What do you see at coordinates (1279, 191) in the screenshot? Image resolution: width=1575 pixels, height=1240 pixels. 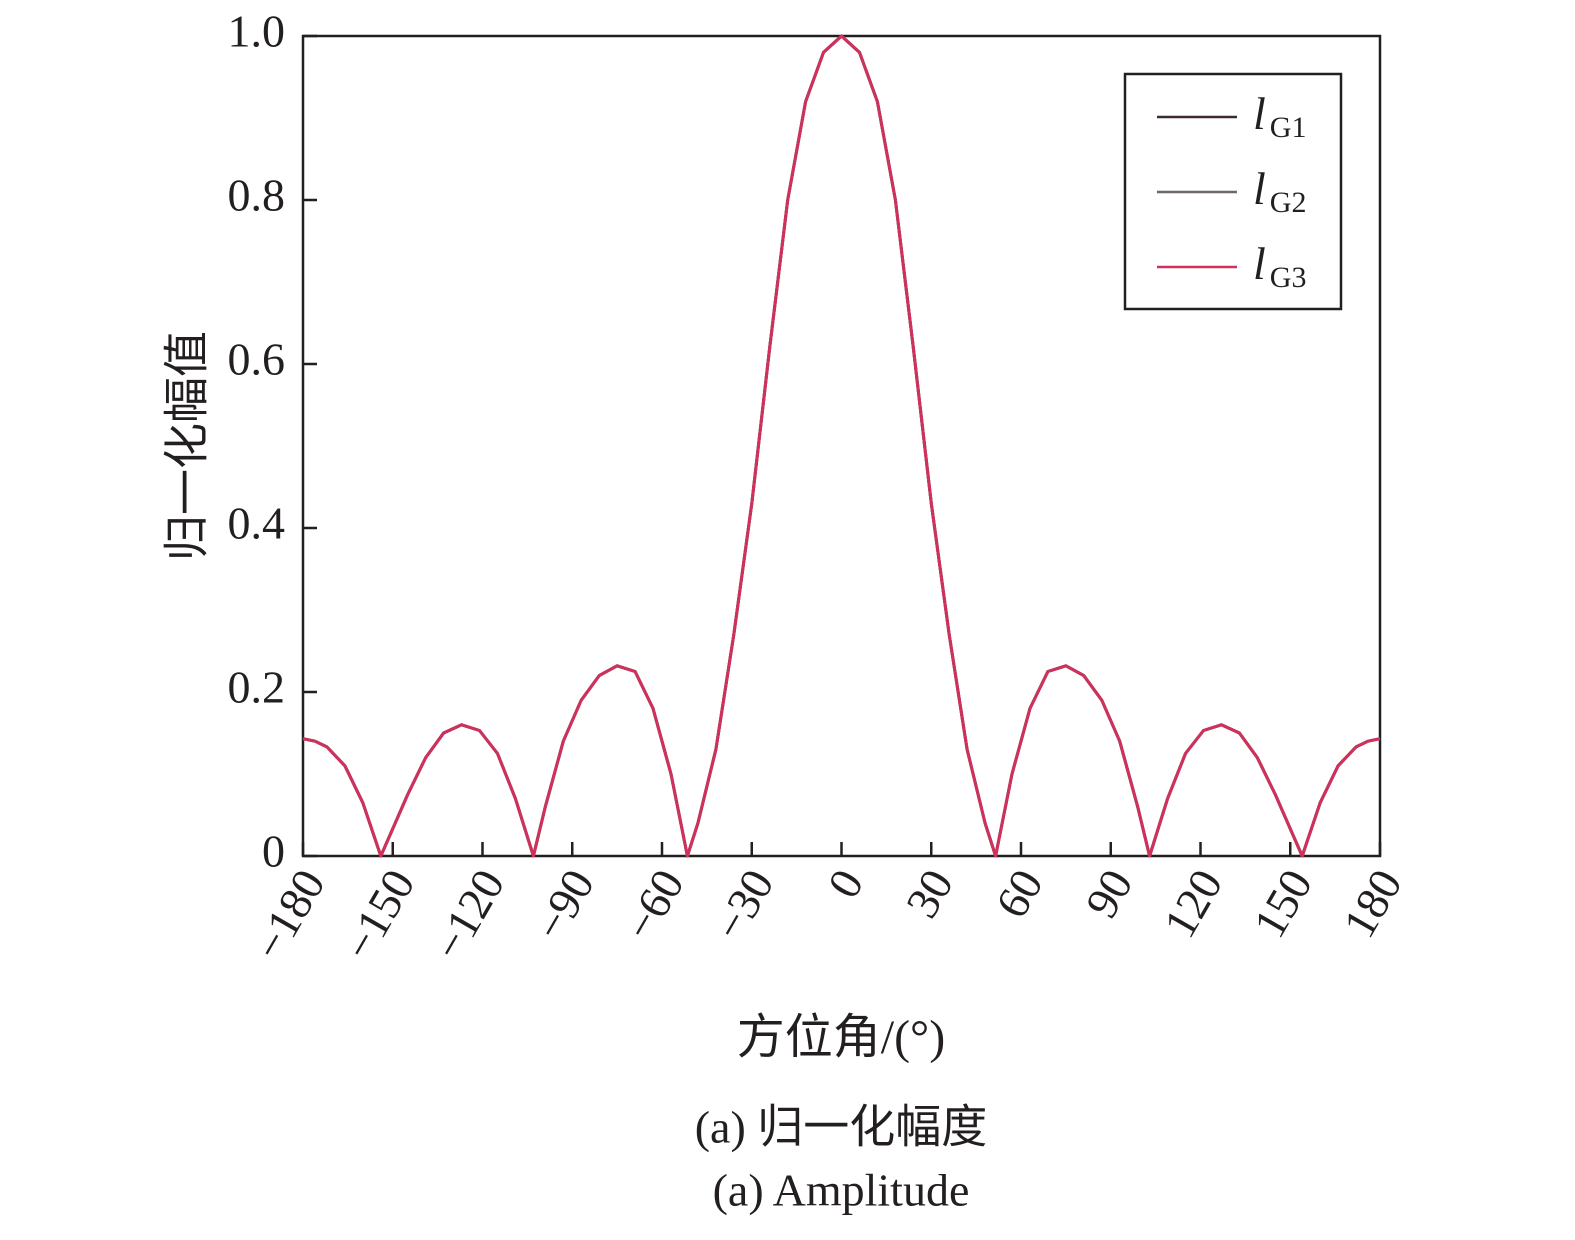 I see `legend-label: l G2` at bounding box center [1279, 191].